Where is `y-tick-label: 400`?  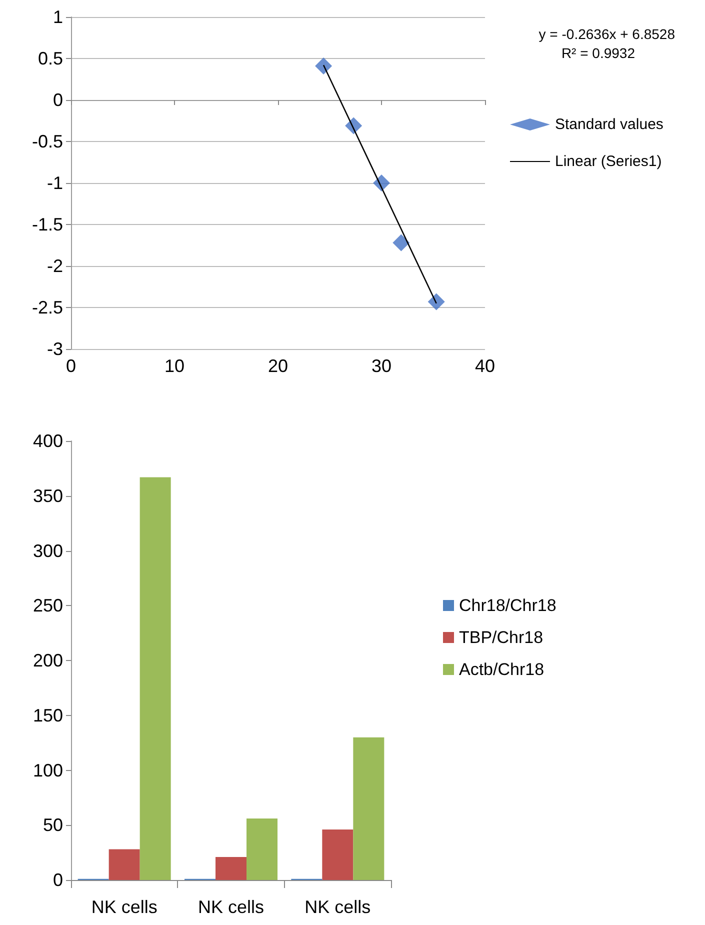
y-tick-label: 400 is located at coordinates (47, 441).